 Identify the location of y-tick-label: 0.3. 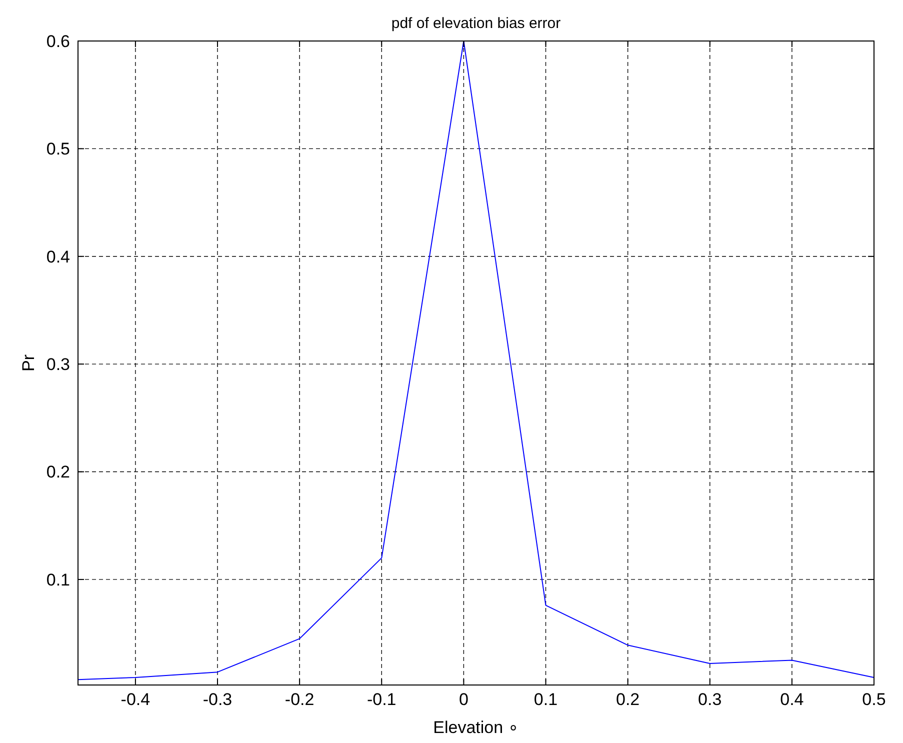
(58, 364).